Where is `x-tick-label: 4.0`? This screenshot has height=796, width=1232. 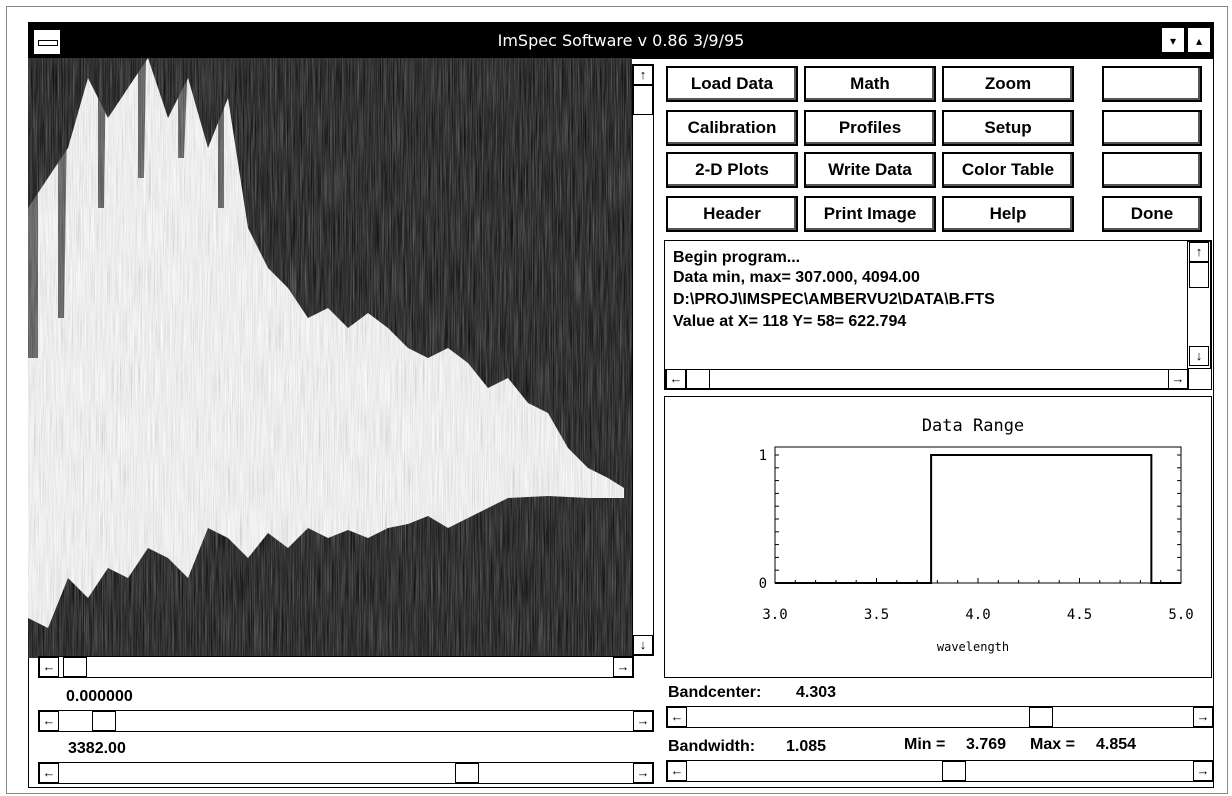
x-tick-label: 4.0 is located at coordinates (977, 615).